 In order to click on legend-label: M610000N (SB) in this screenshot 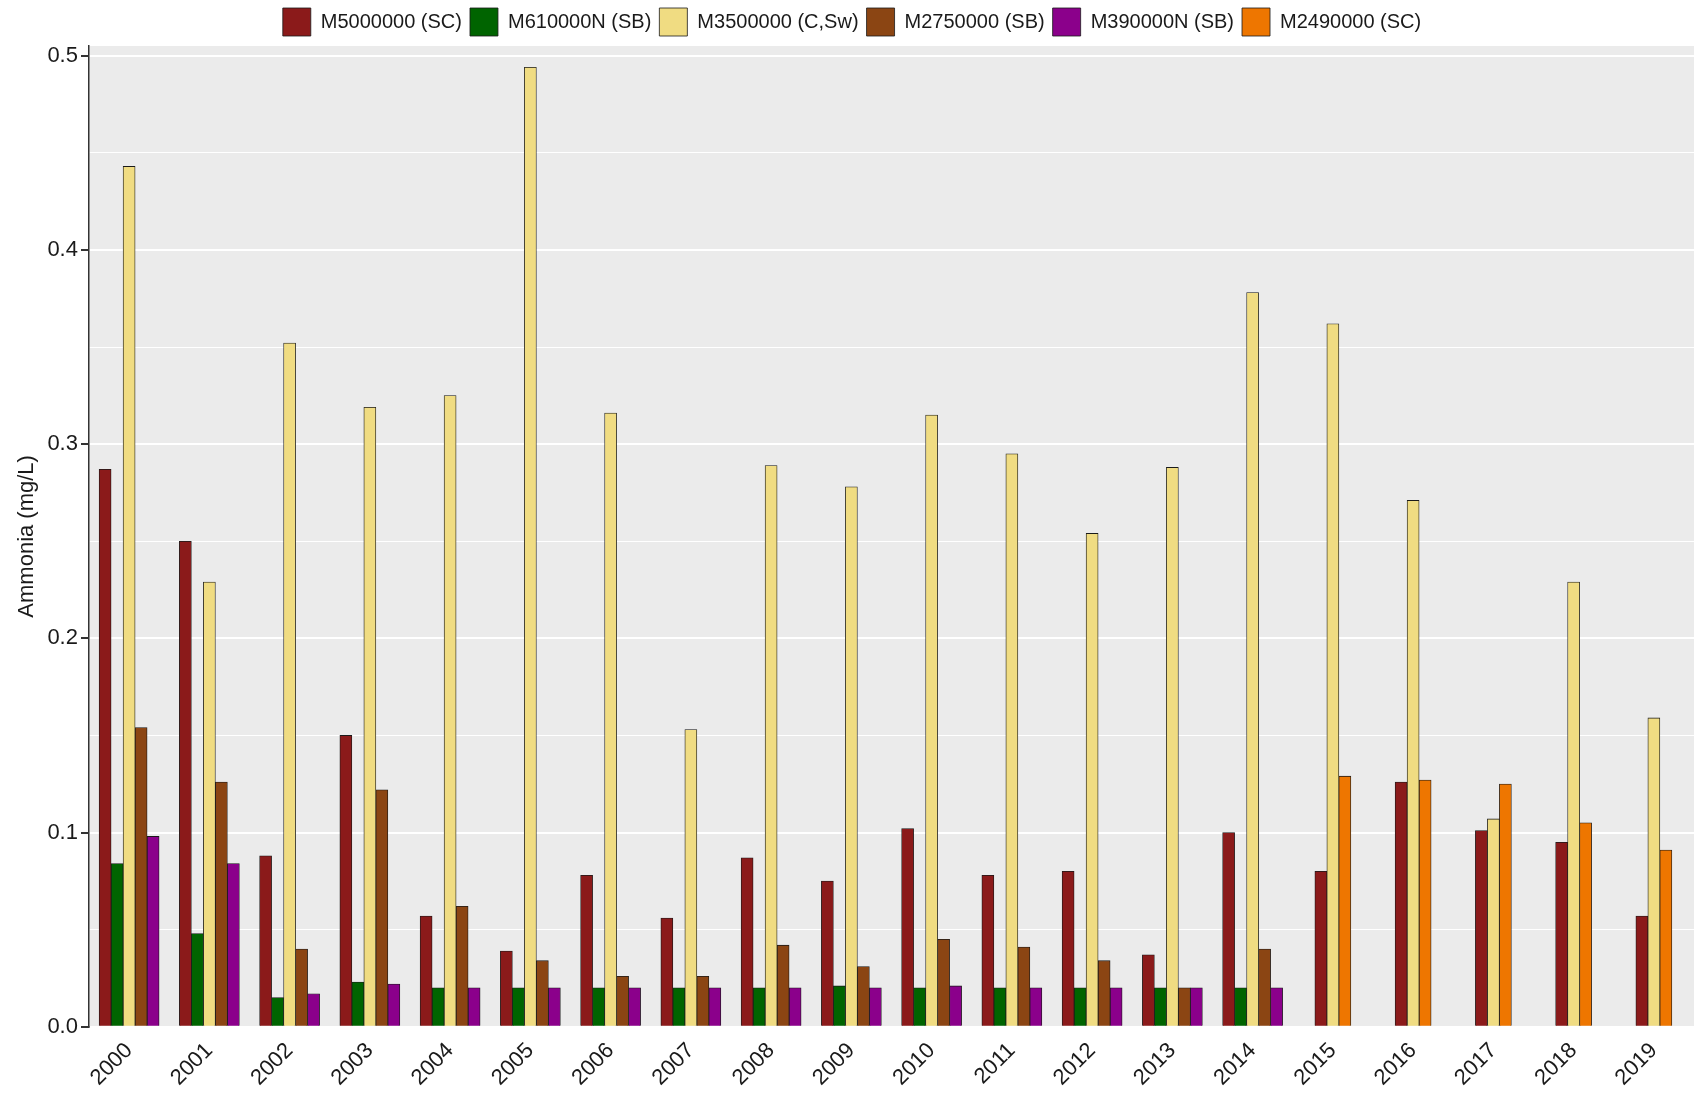, I will do `click(579, 20)`.